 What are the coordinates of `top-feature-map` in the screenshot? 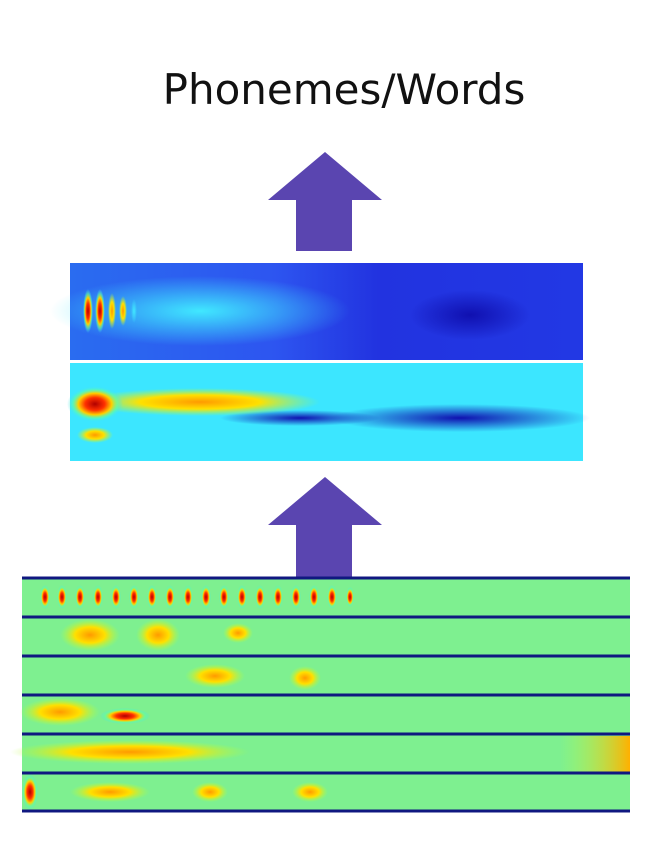 It's located at (316, 311).